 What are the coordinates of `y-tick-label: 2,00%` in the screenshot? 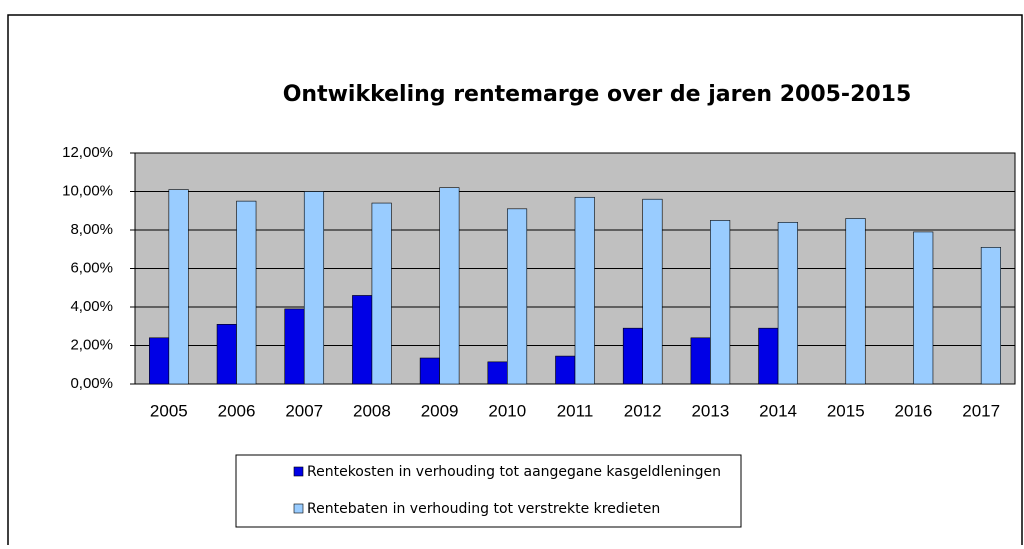 It's located at (91, 344).